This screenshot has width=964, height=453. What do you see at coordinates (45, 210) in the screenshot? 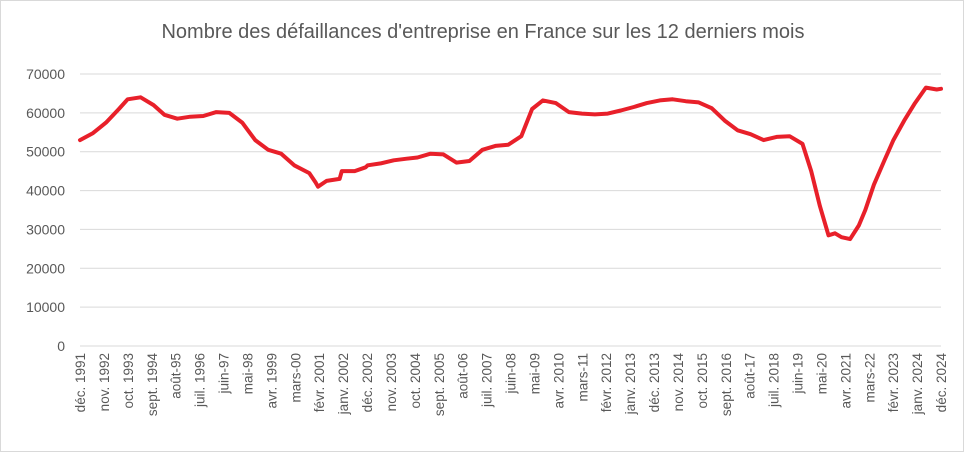
I see `y-axis: 0 10000 20000 30000 40000 50000 60000 70000` at bounding box center [45, 210].